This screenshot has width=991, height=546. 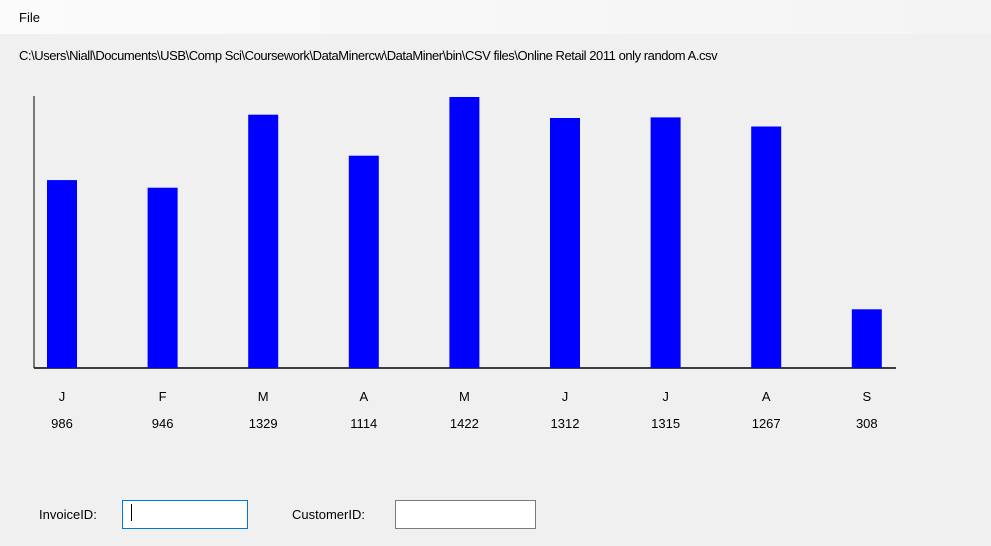 I want to click on invoice-id-input, so click(x=185, y=514).